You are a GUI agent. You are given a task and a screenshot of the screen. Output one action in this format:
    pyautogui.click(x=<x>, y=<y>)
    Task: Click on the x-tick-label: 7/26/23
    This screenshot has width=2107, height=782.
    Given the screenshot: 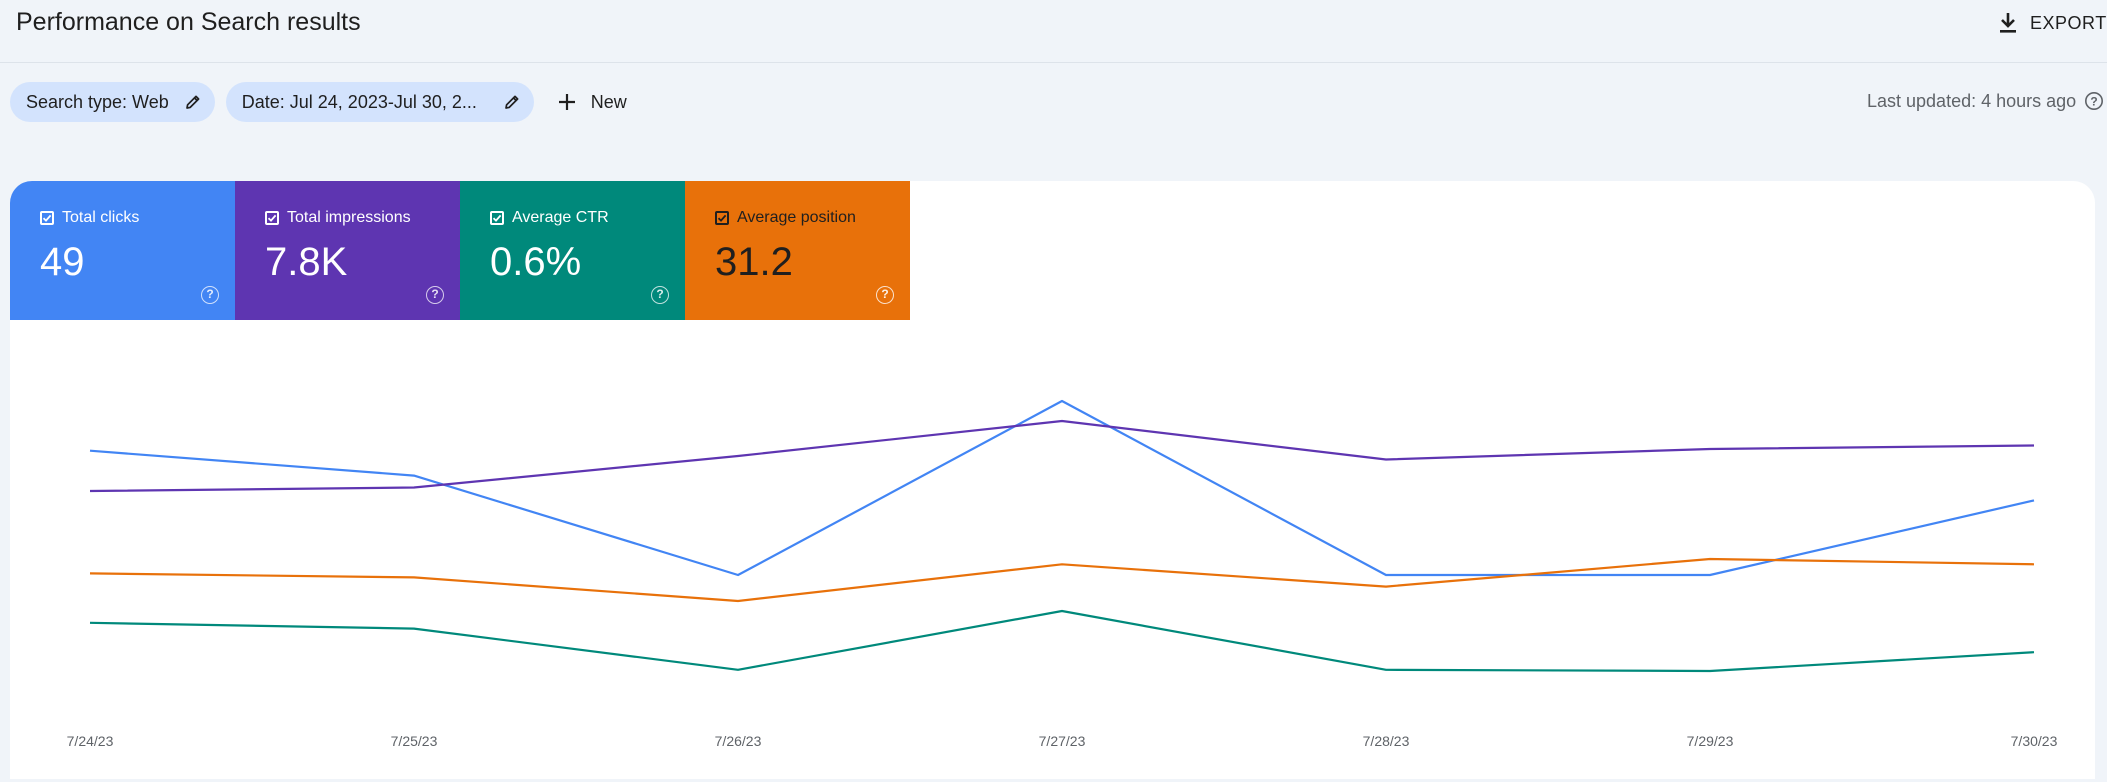 What is the action you would take?
    pyautogui.click(x=738, y=741)
    